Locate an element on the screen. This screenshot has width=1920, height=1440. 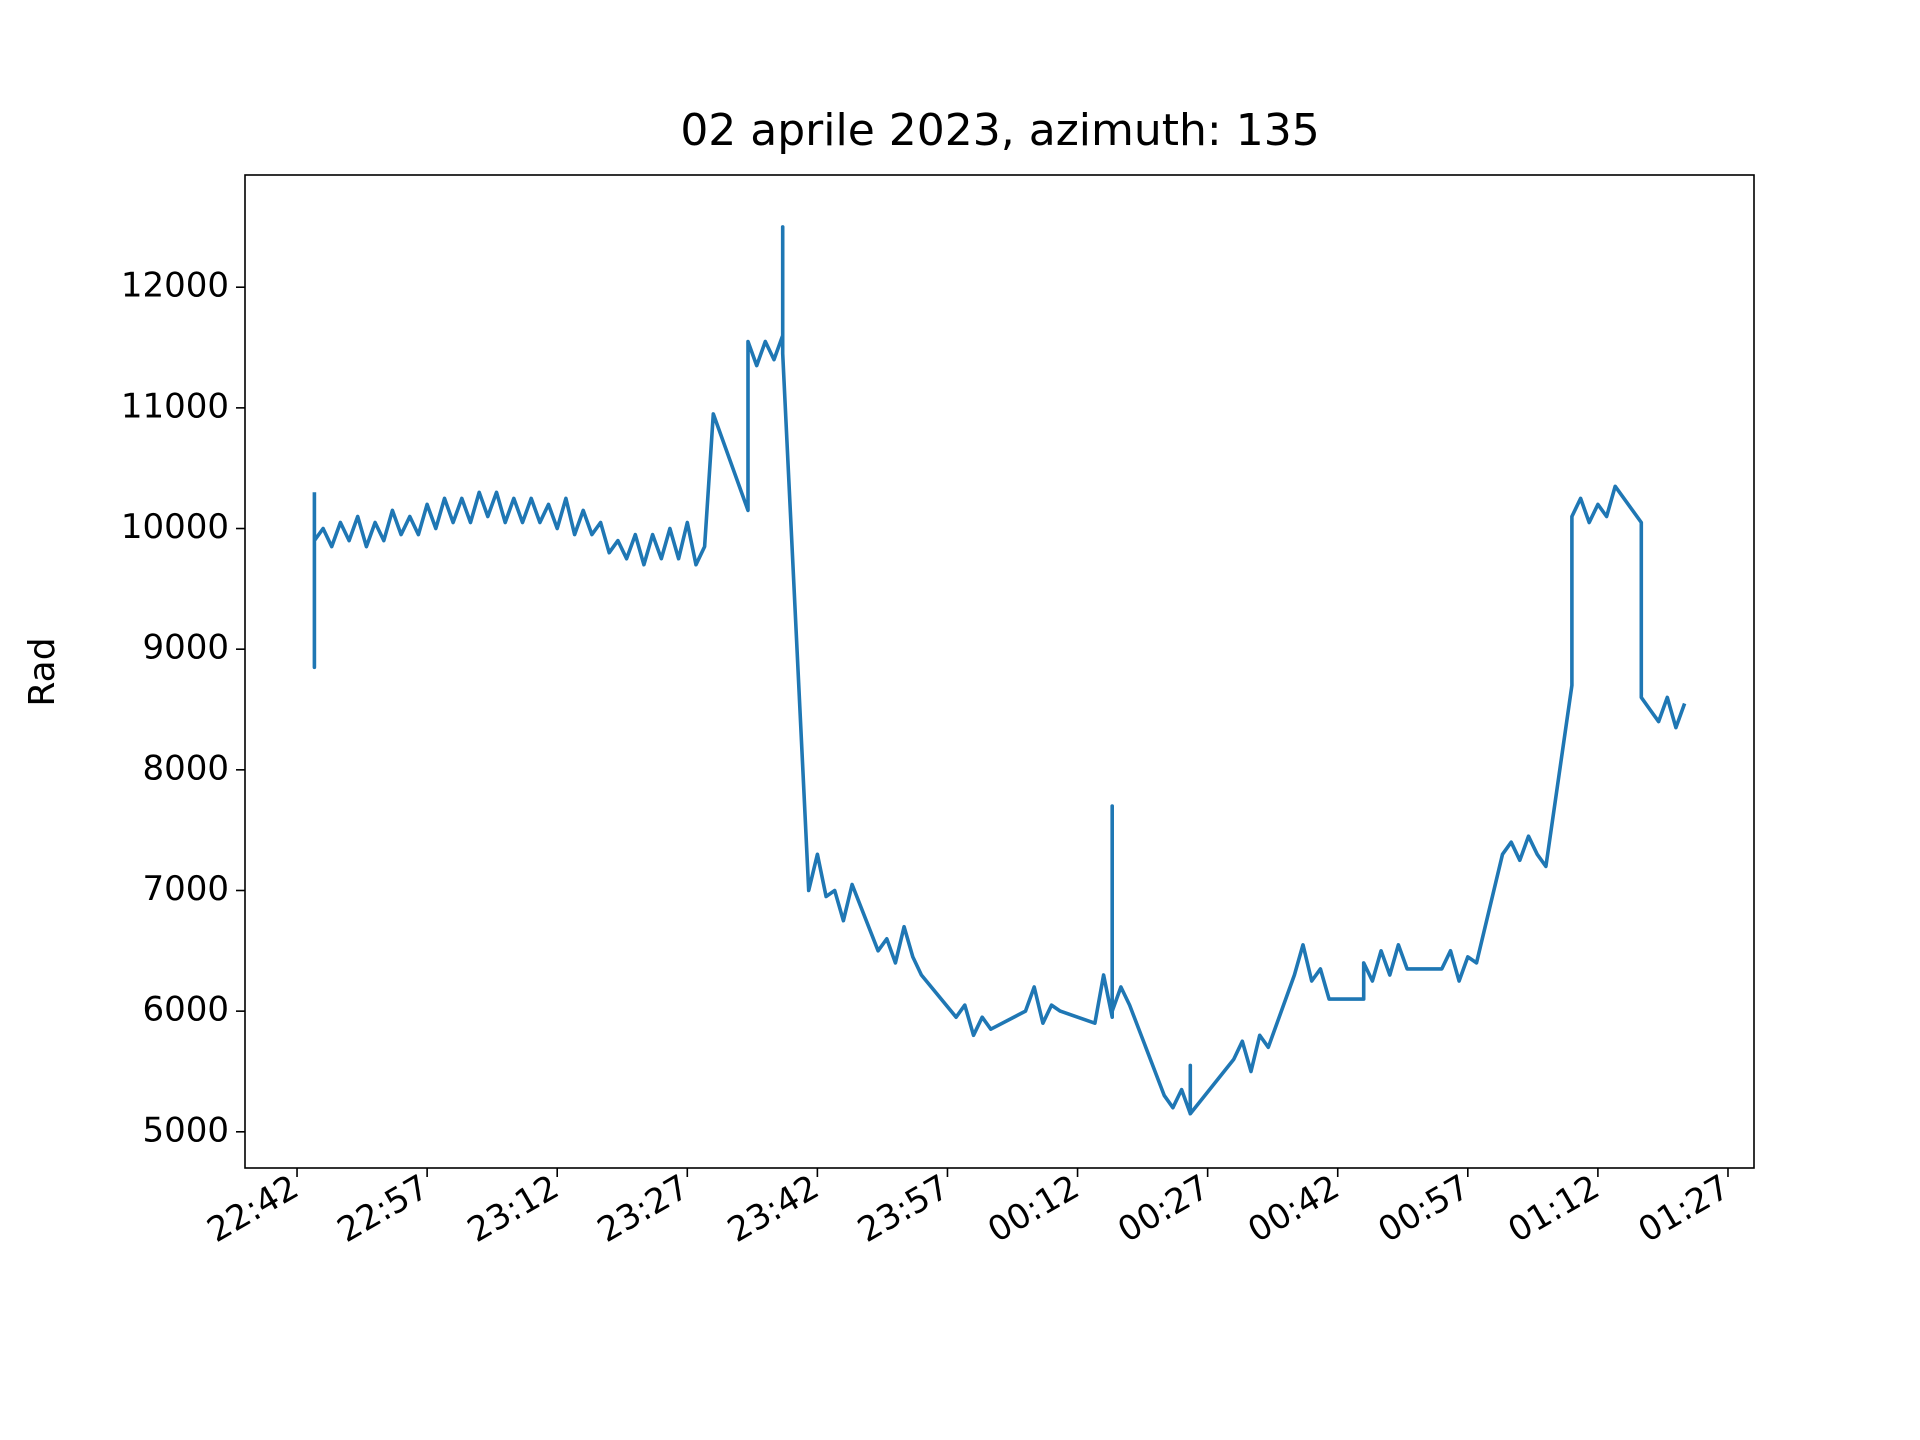
y-axis-label: Rad is located at coordinates (42, 671).